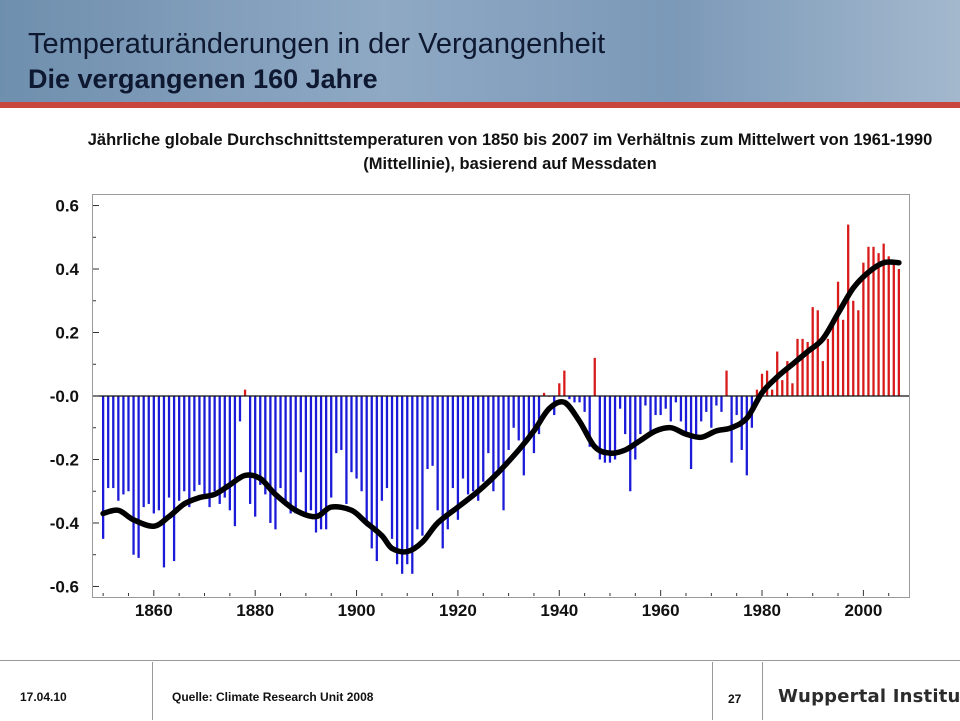  I want to click on bar-2002, so click(873, 321).